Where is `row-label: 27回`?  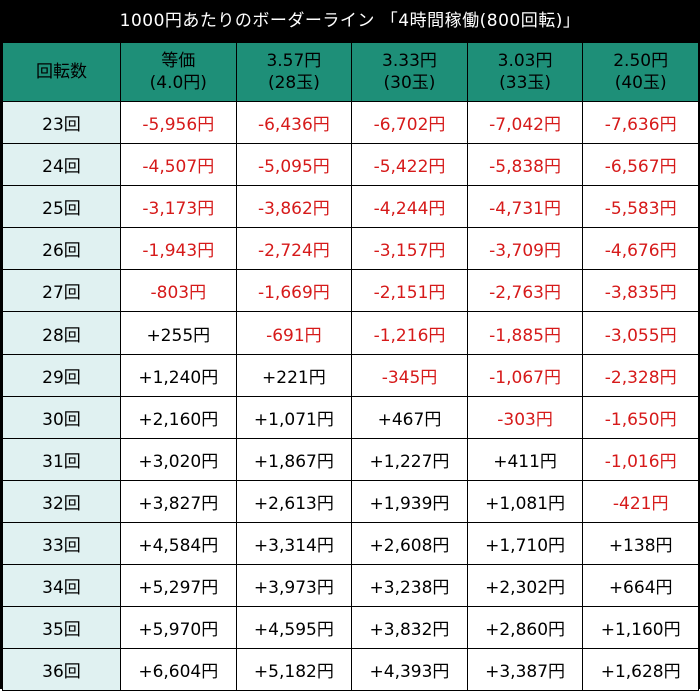
row-label: 27回 is located at coordinates (61, 291).